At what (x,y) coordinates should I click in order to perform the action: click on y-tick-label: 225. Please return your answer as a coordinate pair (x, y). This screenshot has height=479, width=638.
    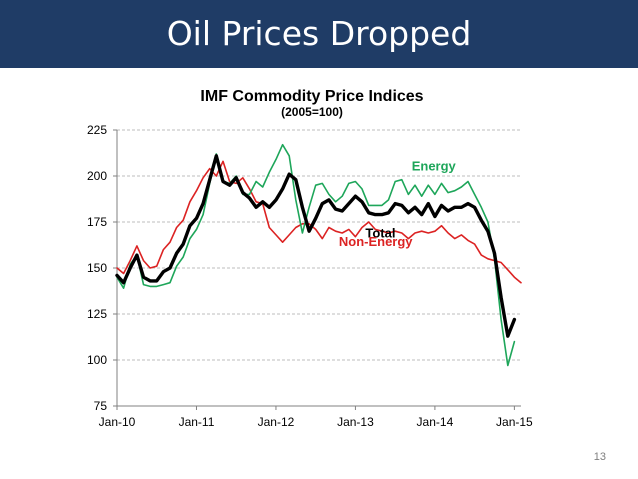
    Looking at the image, I should click on (97, 130).